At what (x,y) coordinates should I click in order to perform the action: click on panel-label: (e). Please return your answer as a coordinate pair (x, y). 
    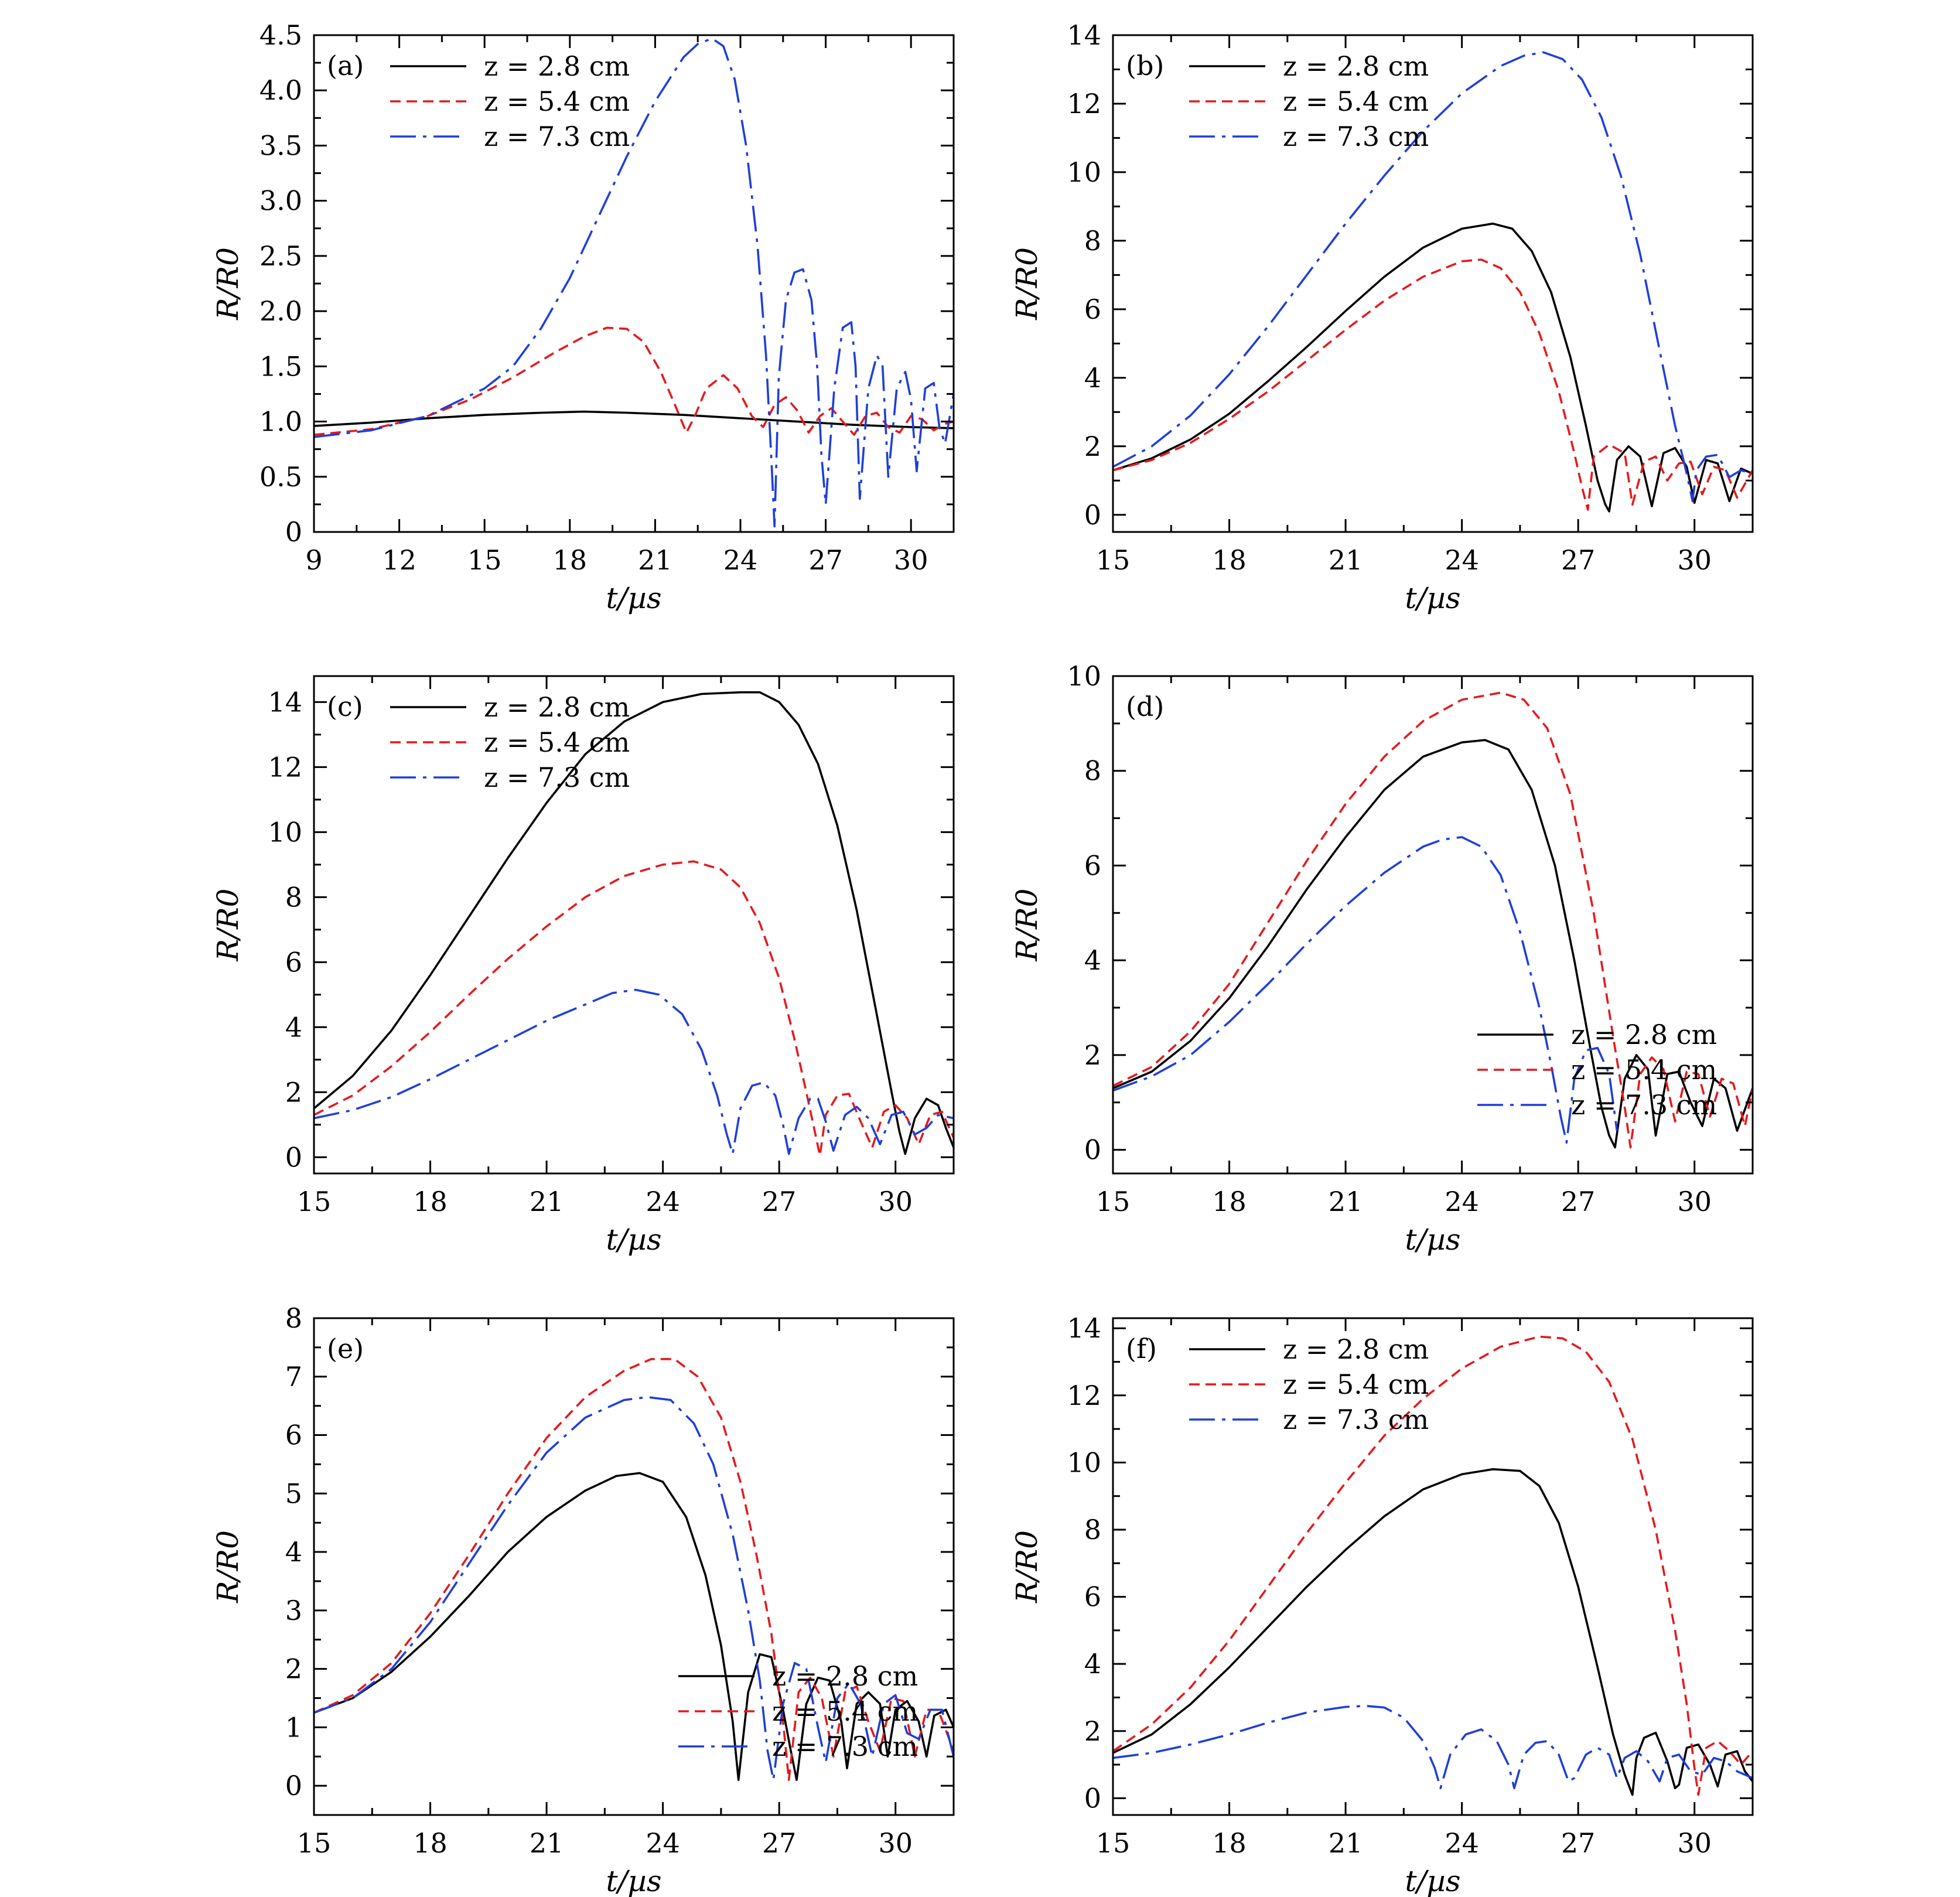
    Looking at the image, I should click on (345, 1348).